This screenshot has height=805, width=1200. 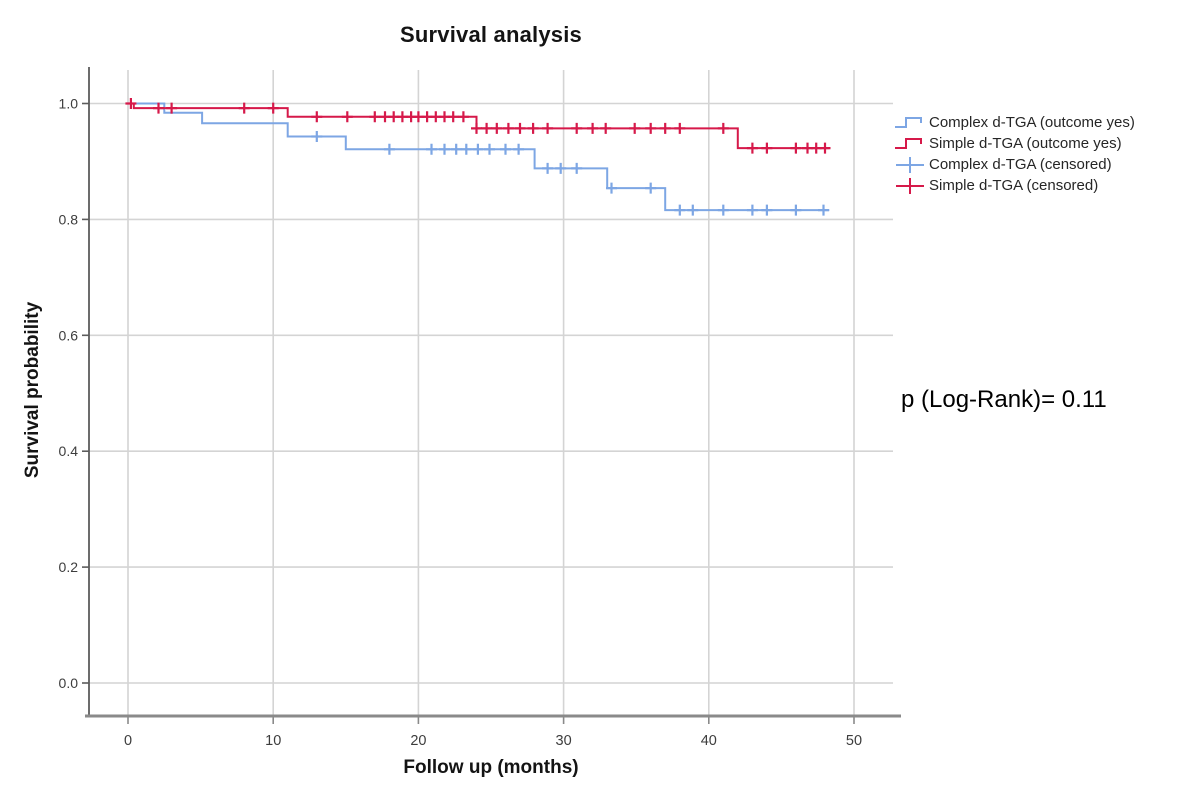 I want to click on x-tick-label: 10, so click(x=273, y=741).